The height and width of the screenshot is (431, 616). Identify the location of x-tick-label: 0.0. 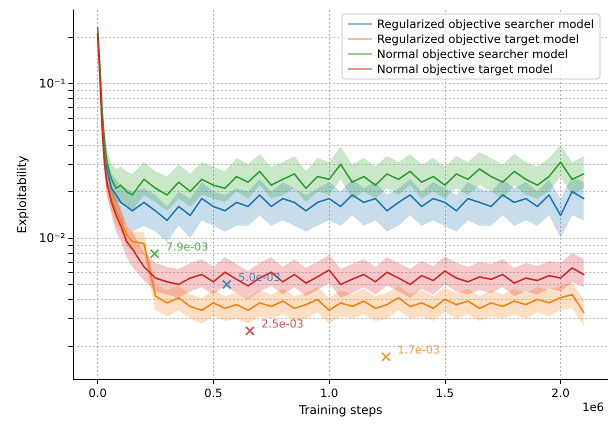
(97, 393).